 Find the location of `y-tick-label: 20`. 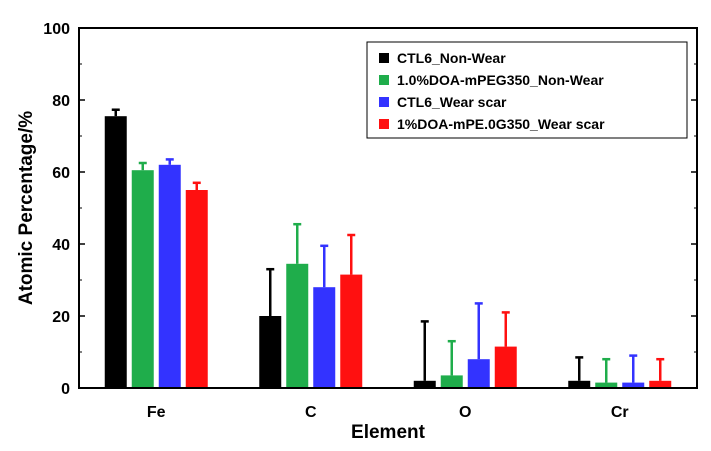

y-tick-label: 20 is located at coordinates (61, 317).